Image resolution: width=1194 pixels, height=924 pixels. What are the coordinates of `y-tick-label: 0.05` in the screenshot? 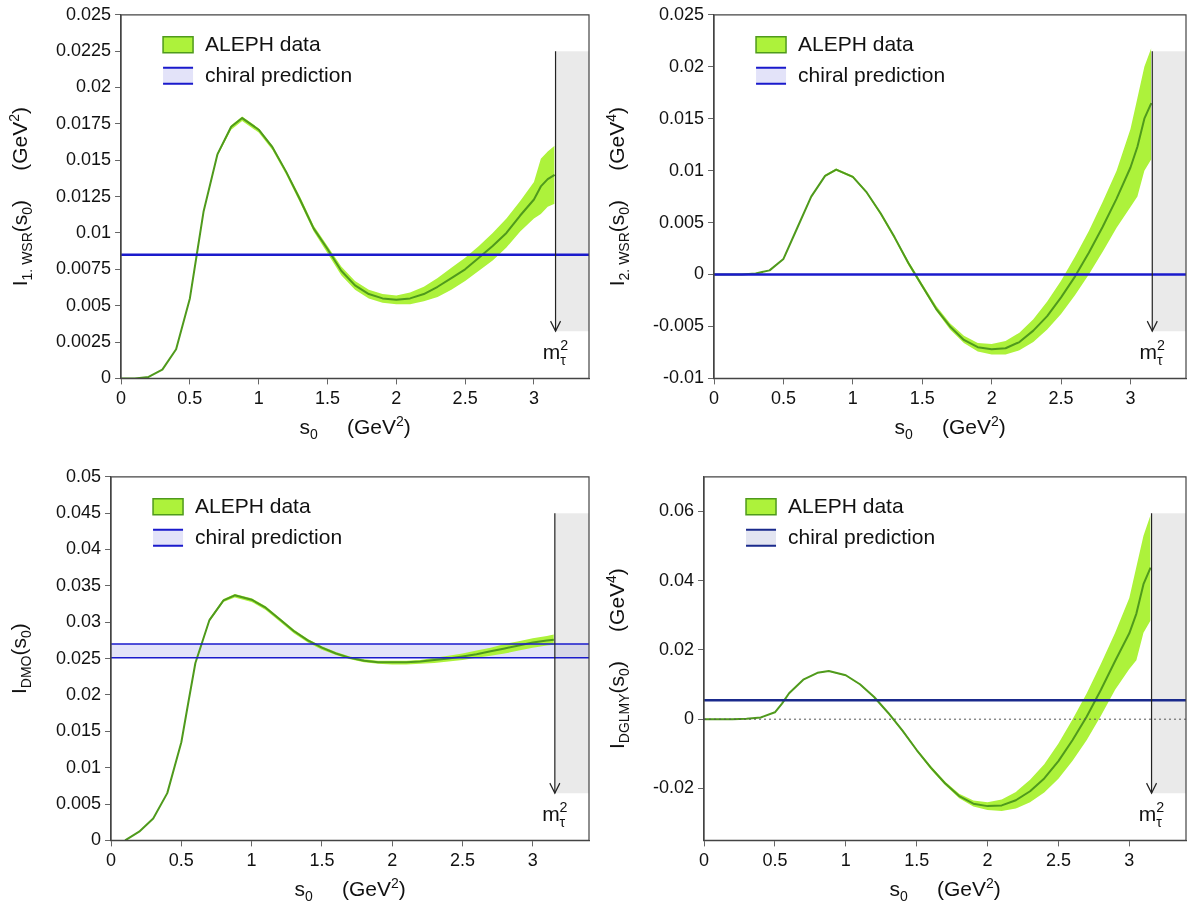 It's located at (84, 475).